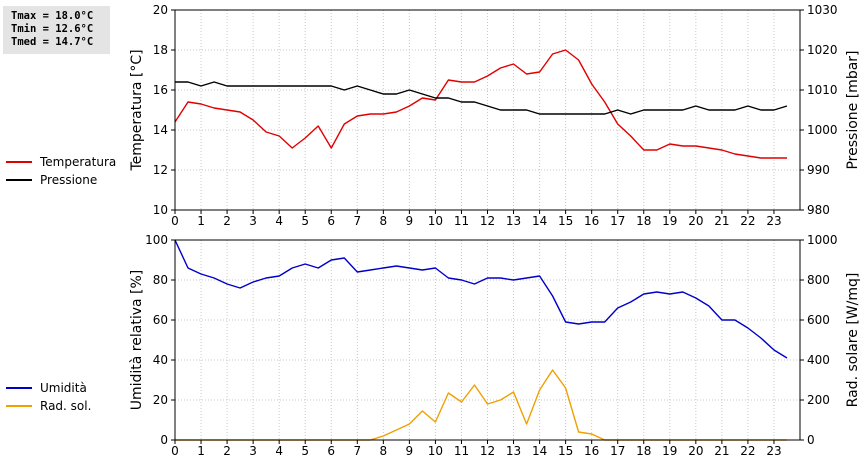 The width and height of the screenshot is (860, 460). I want to click on y-tick-label: 100, so click(156, 240).